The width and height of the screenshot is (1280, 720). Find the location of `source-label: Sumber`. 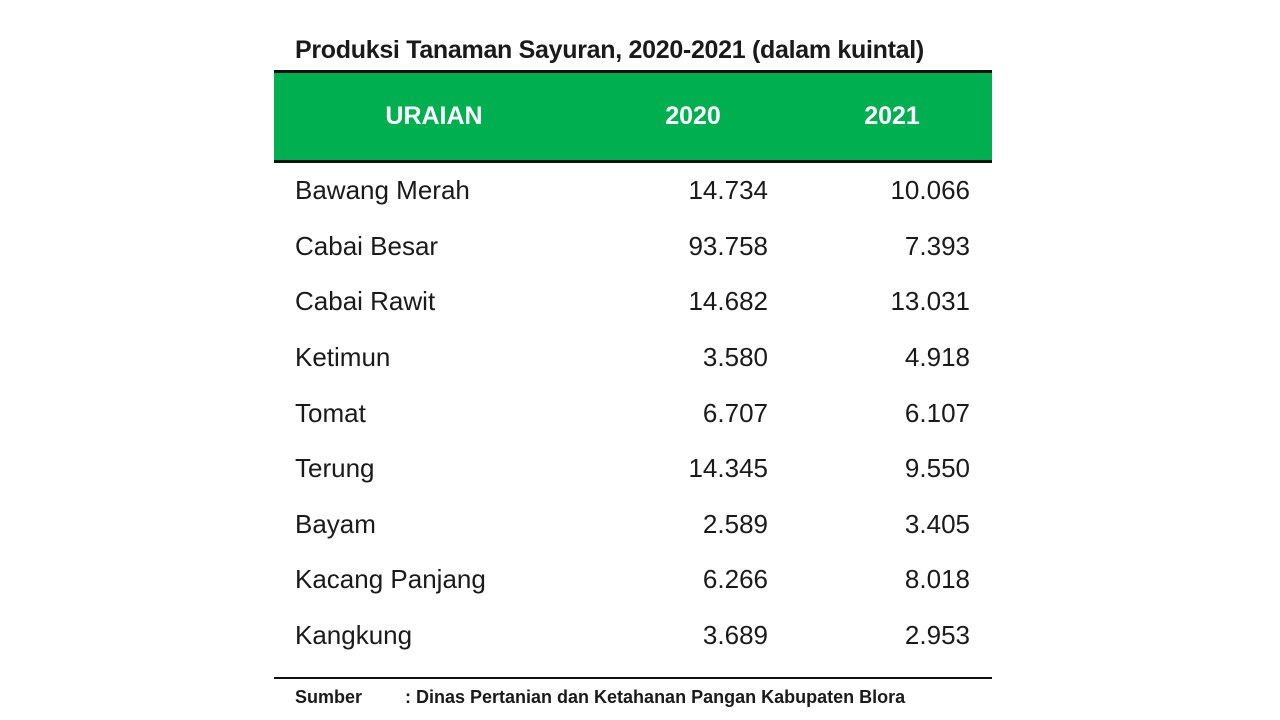

source-label: Sumber is located at coordinates (329, 697).